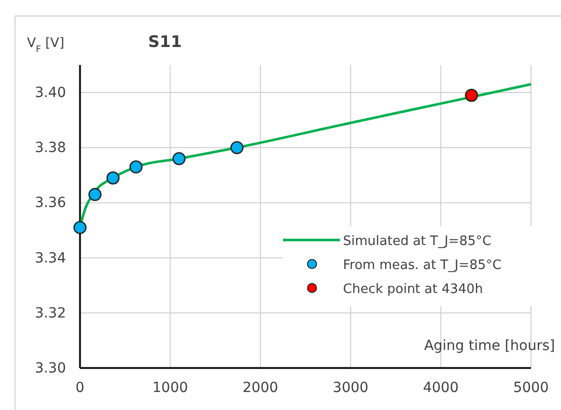  Describe the element at coordinates (350, 388) in the screenshot. I see `x-tick-label: 3000` at that location.